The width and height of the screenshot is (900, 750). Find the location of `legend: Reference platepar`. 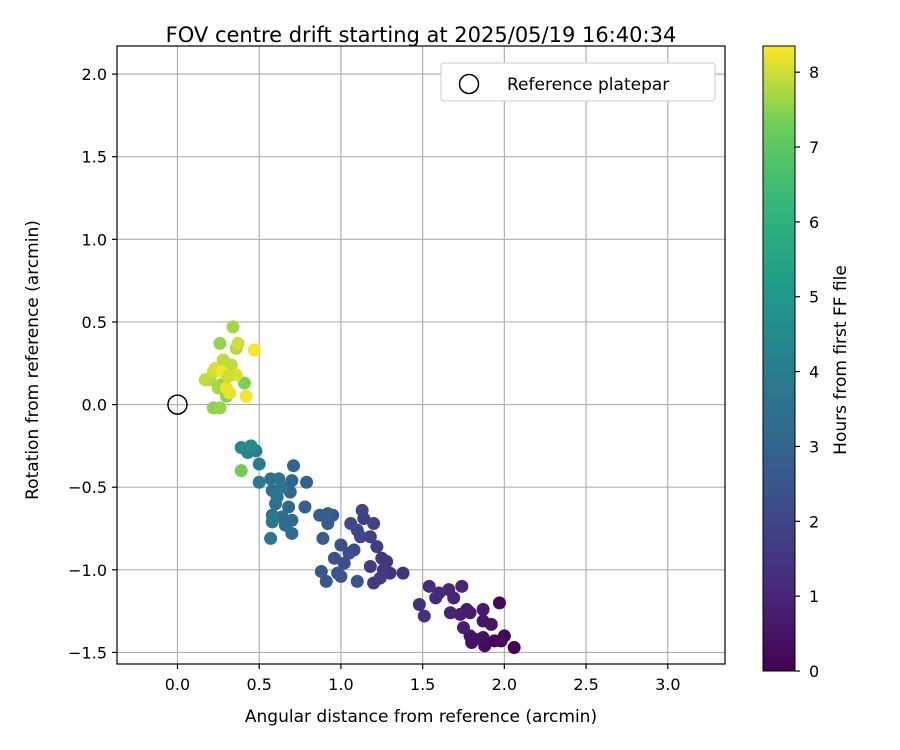

legend: Reference platepar is located at coordinates (578, 82).